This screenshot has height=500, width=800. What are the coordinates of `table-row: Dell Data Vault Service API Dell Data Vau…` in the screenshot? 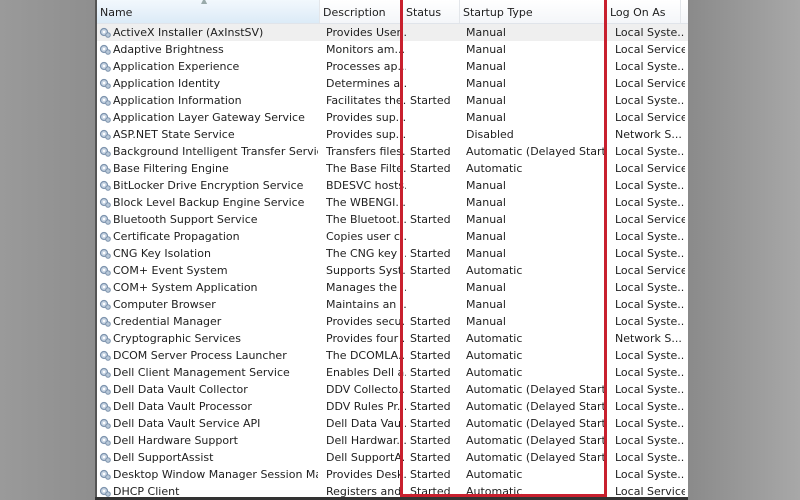 It's located at (392, 423).